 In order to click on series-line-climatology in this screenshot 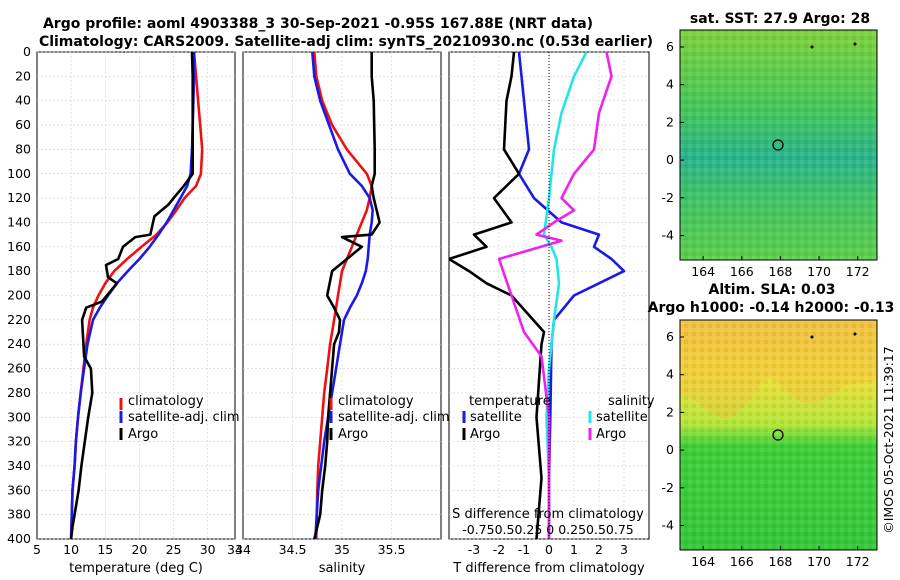, I will do `click(343, 295)`.